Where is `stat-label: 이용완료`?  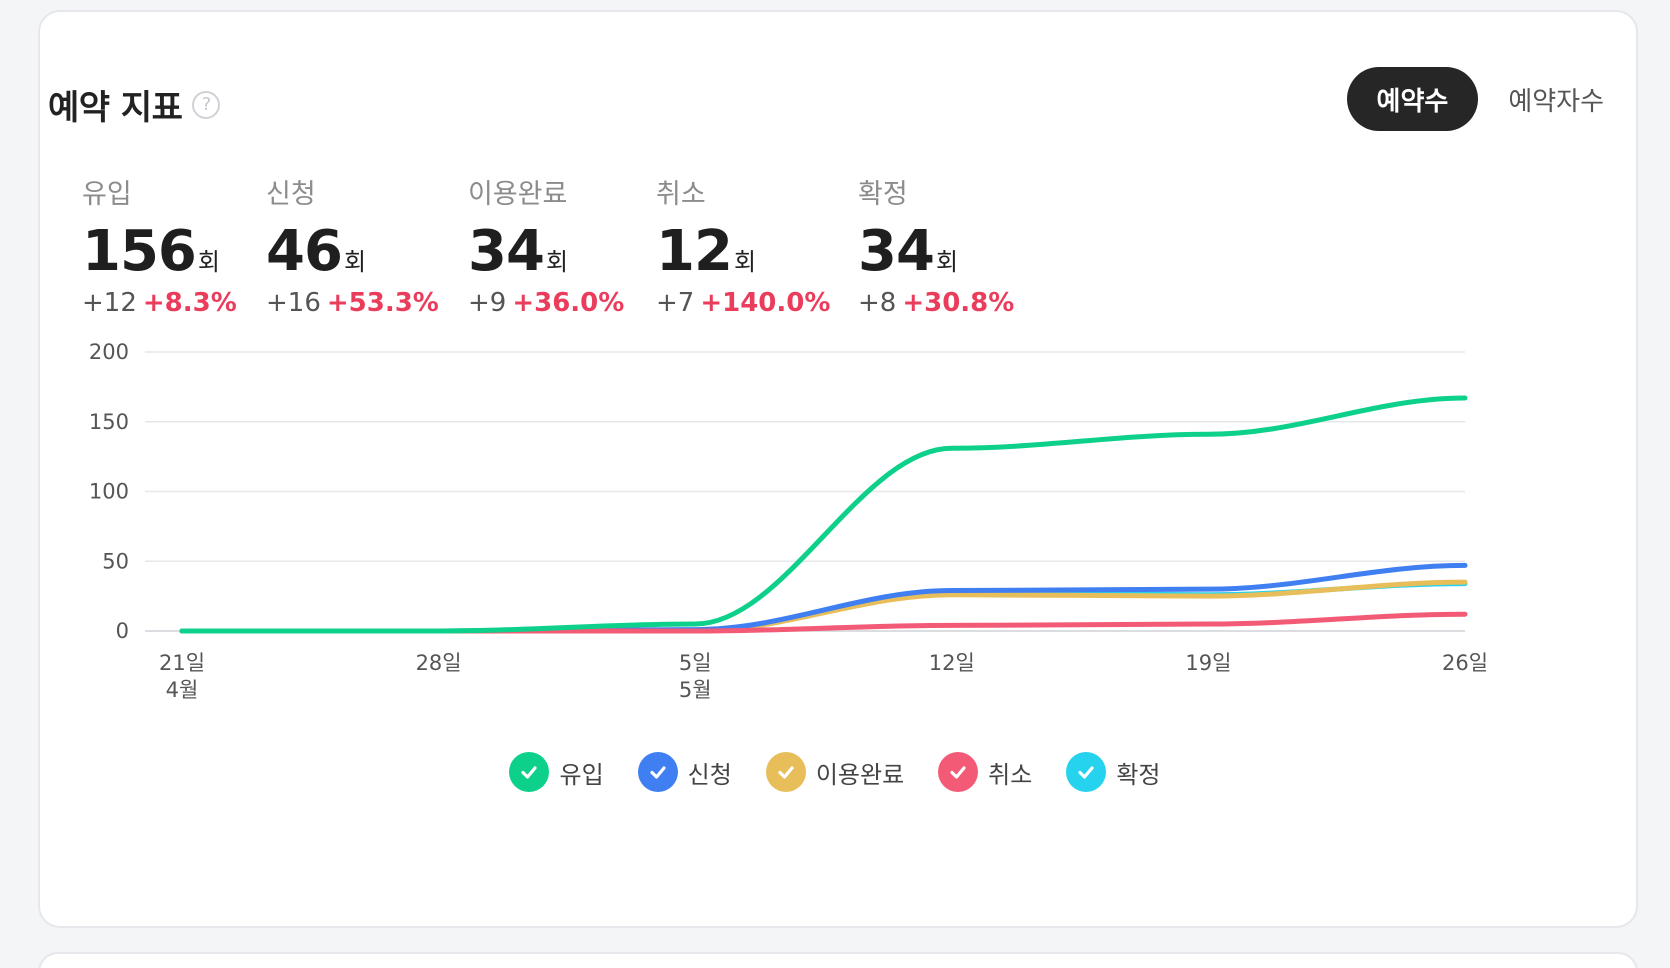 stat-label: 이용완료 is located at coordinates (518, 194).